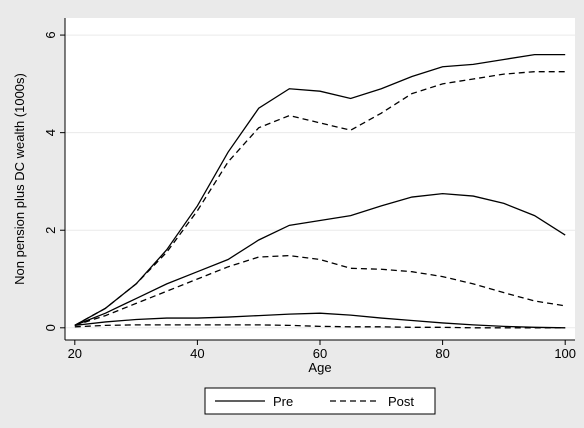 Image resolution: width=584 pixels, height=428 pixels. I want to click on x-tick-label: 40, so click(197, 353).